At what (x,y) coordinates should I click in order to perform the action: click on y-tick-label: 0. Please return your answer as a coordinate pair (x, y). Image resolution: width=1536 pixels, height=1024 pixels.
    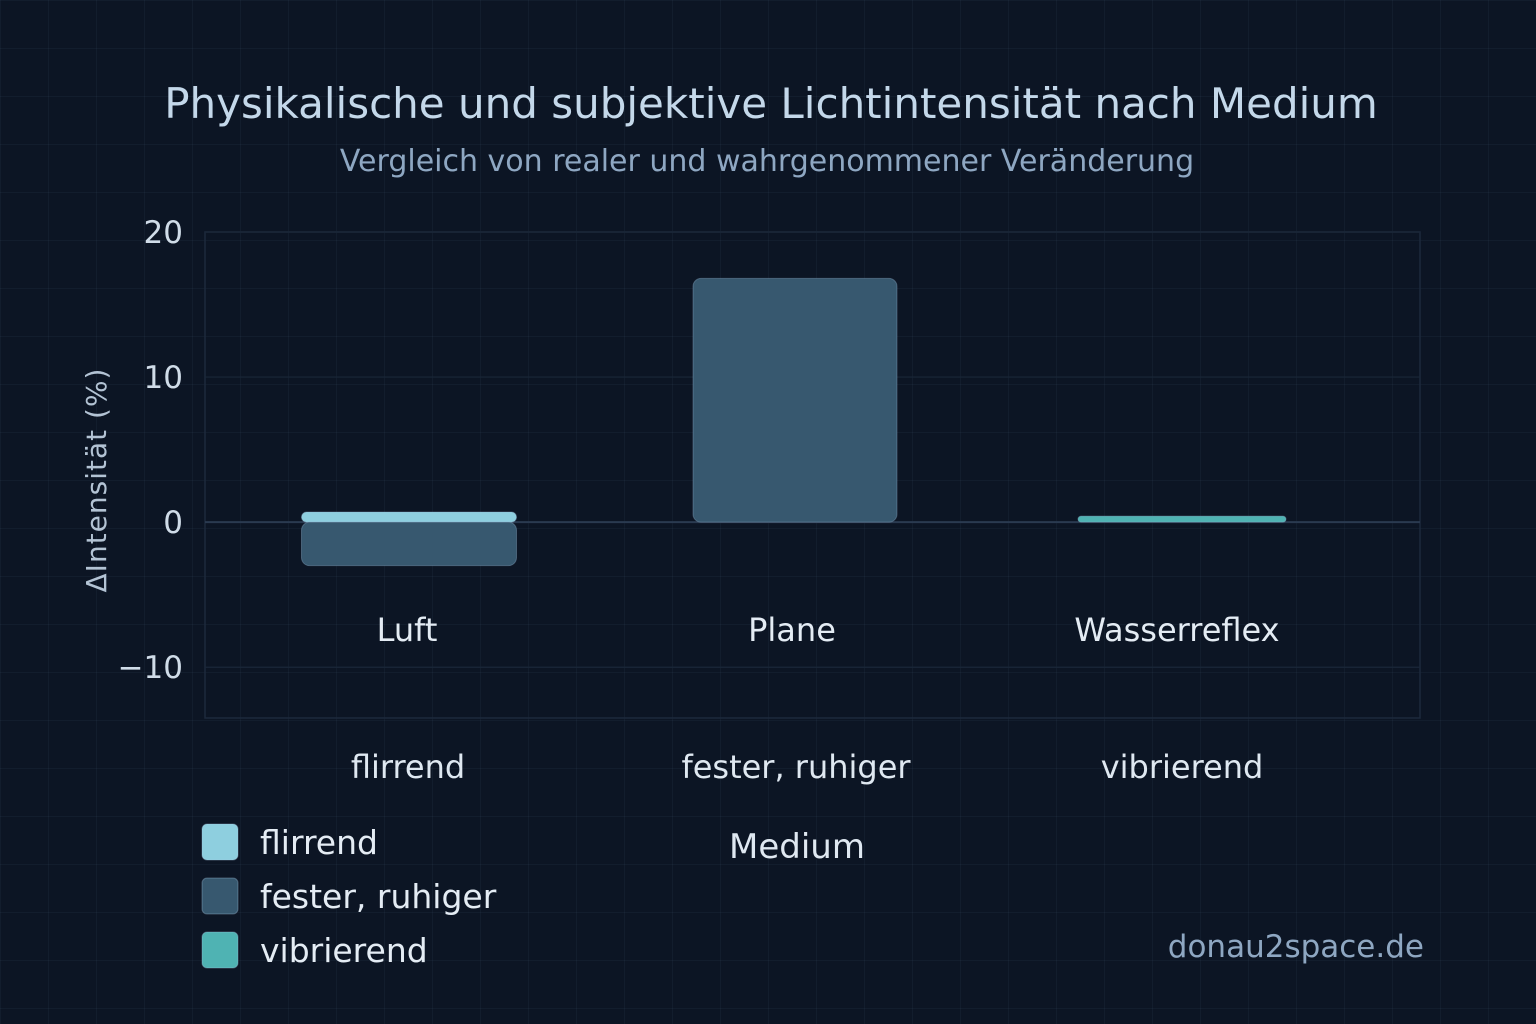
    Looking at the image, I should click on (173, 523).